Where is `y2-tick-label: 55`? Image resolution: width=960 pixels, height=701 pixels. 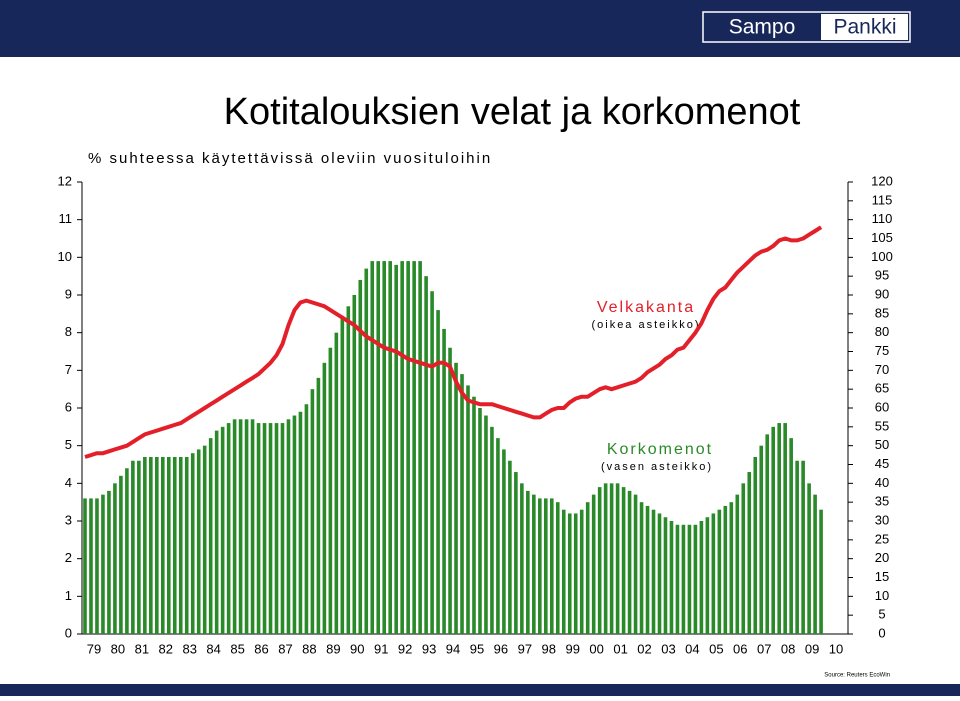 y2-tick-label: 55 is located at coordinates (882, 425).